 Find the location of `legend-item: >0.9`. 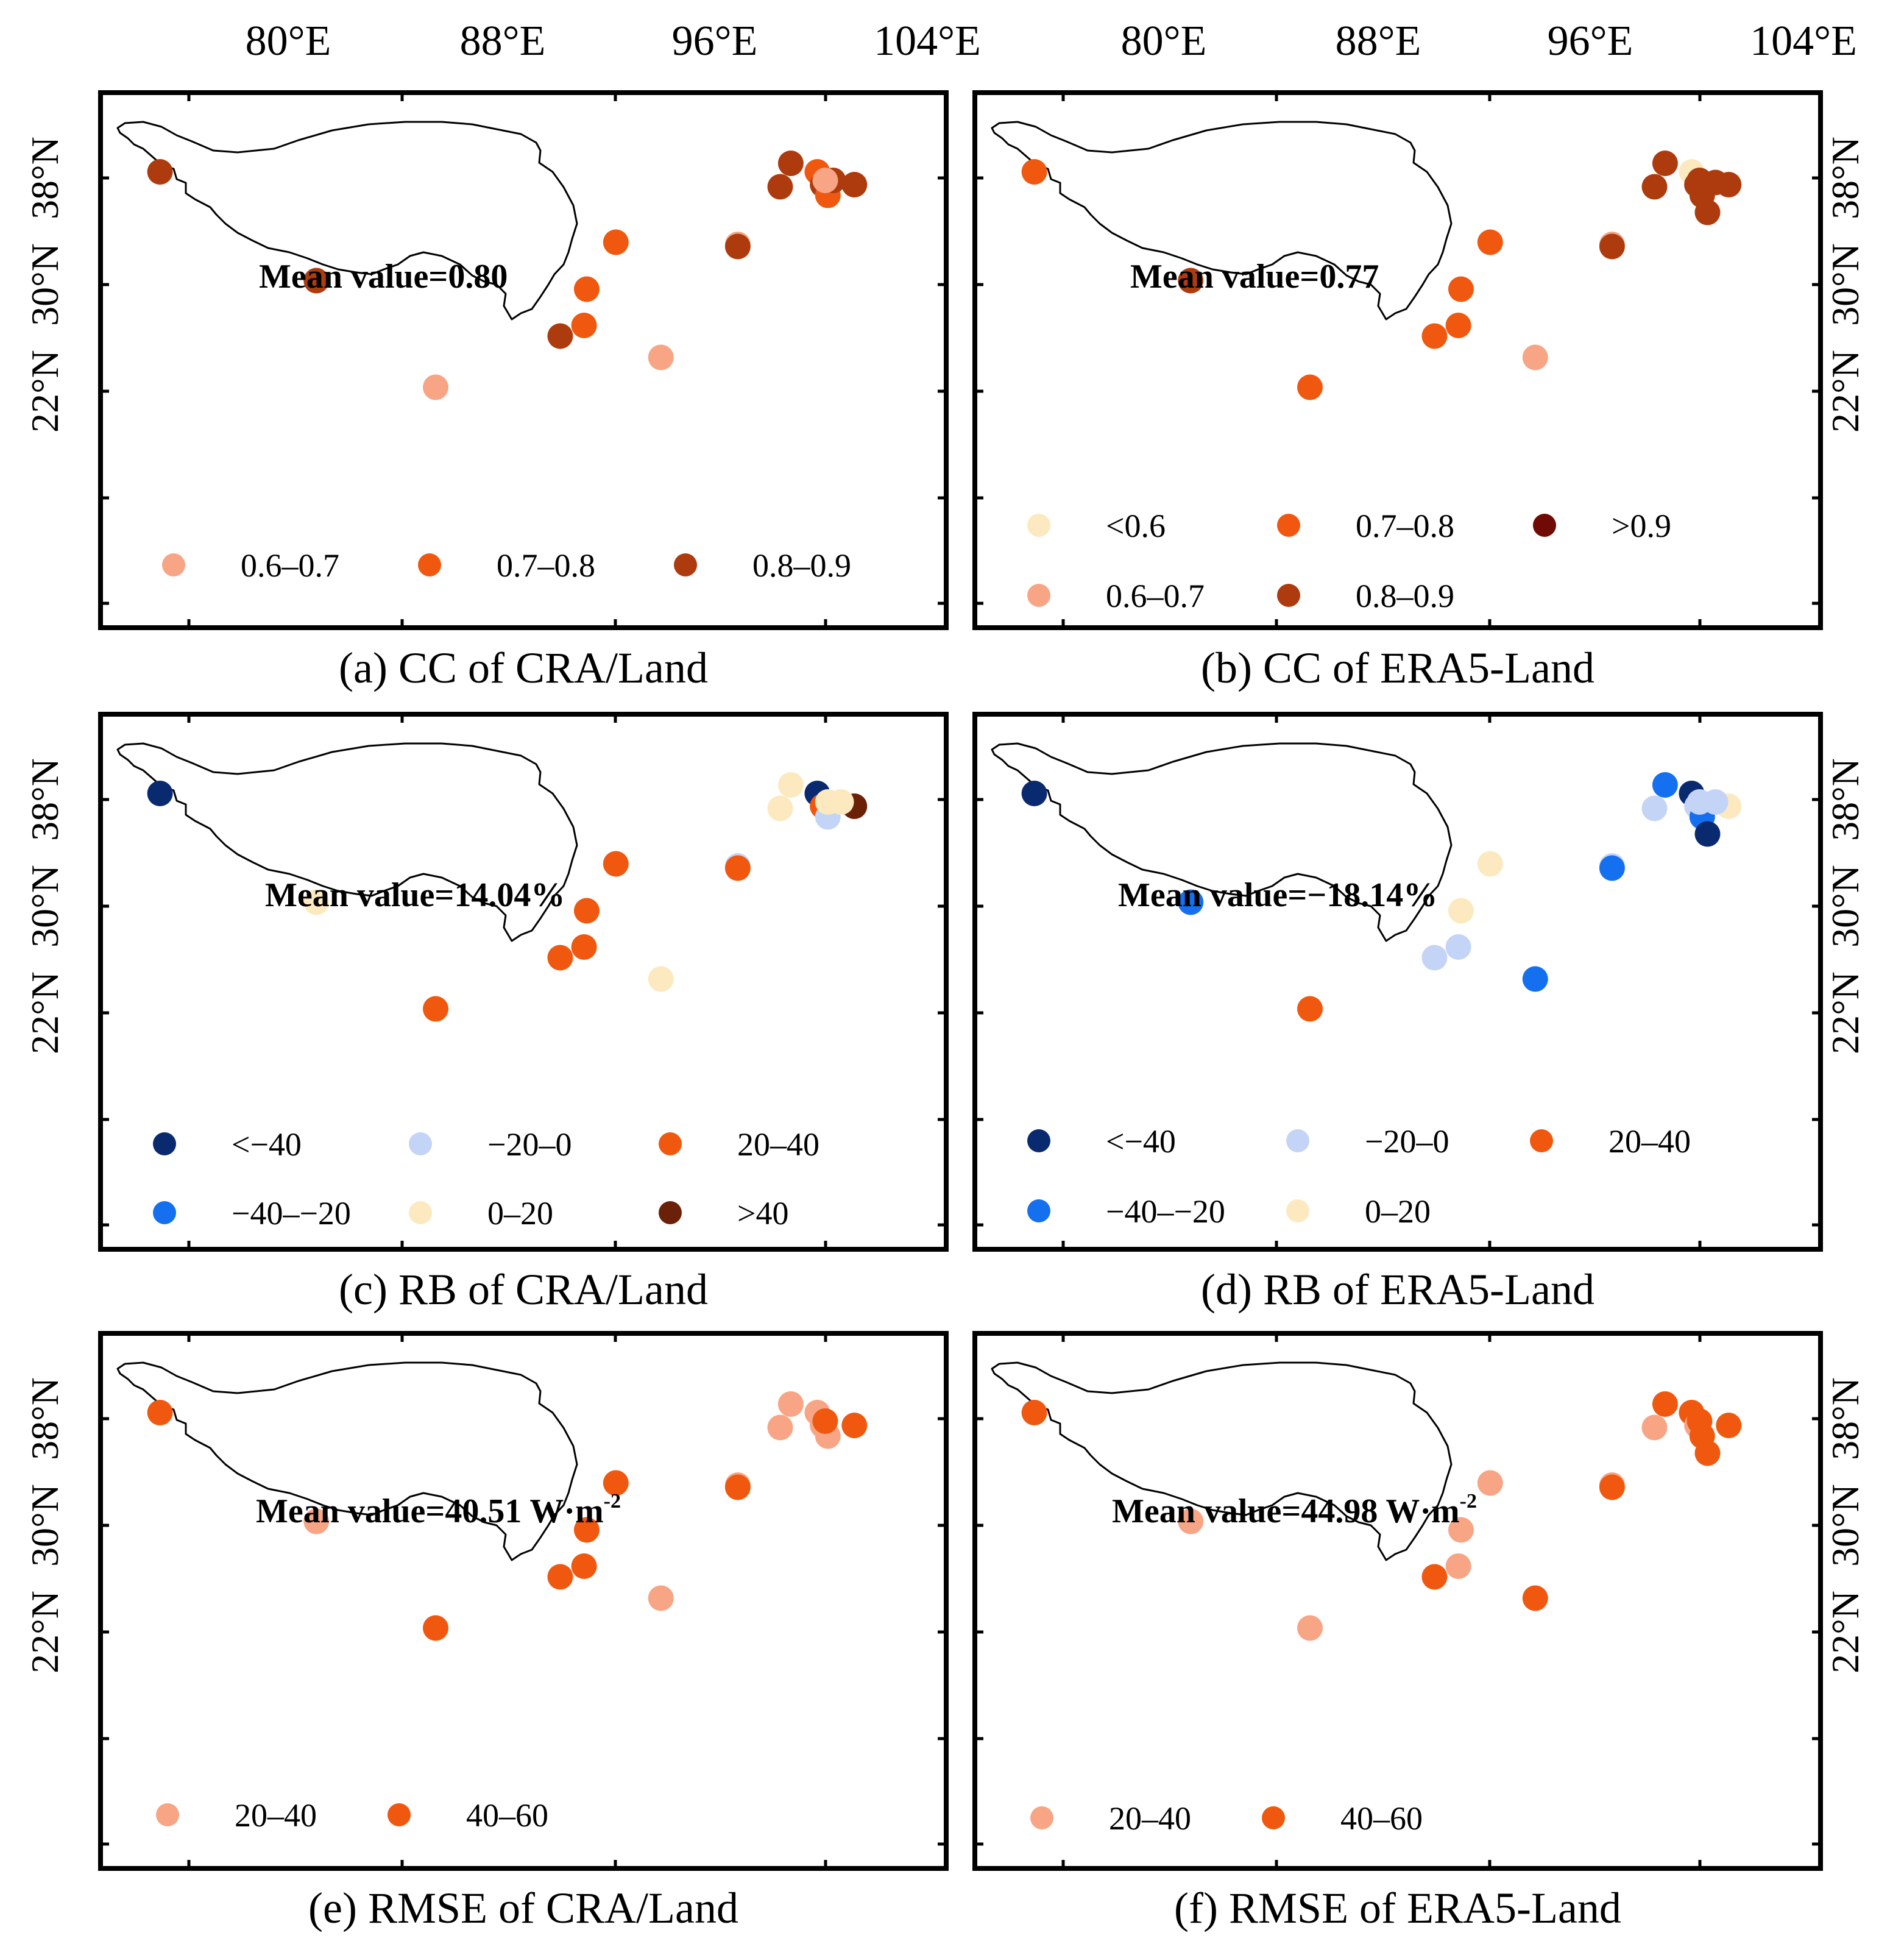

legend-item: >0.9 is located at coordinates (1602, 526).